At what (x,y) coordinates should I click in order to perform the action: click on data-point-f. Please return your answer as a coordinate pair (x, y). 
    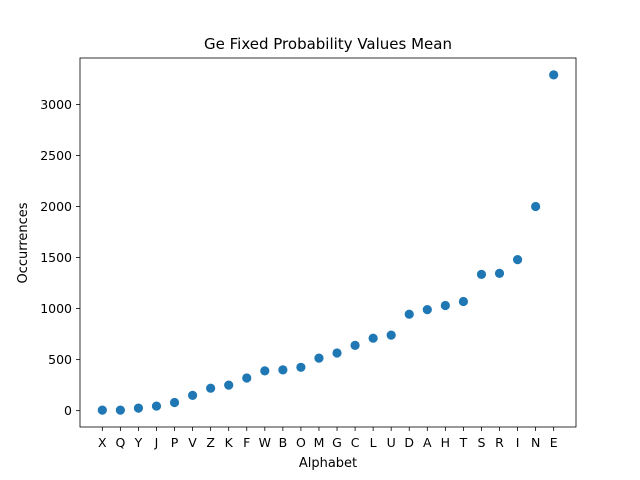
    Looking at the image, I should click on (247, 378).